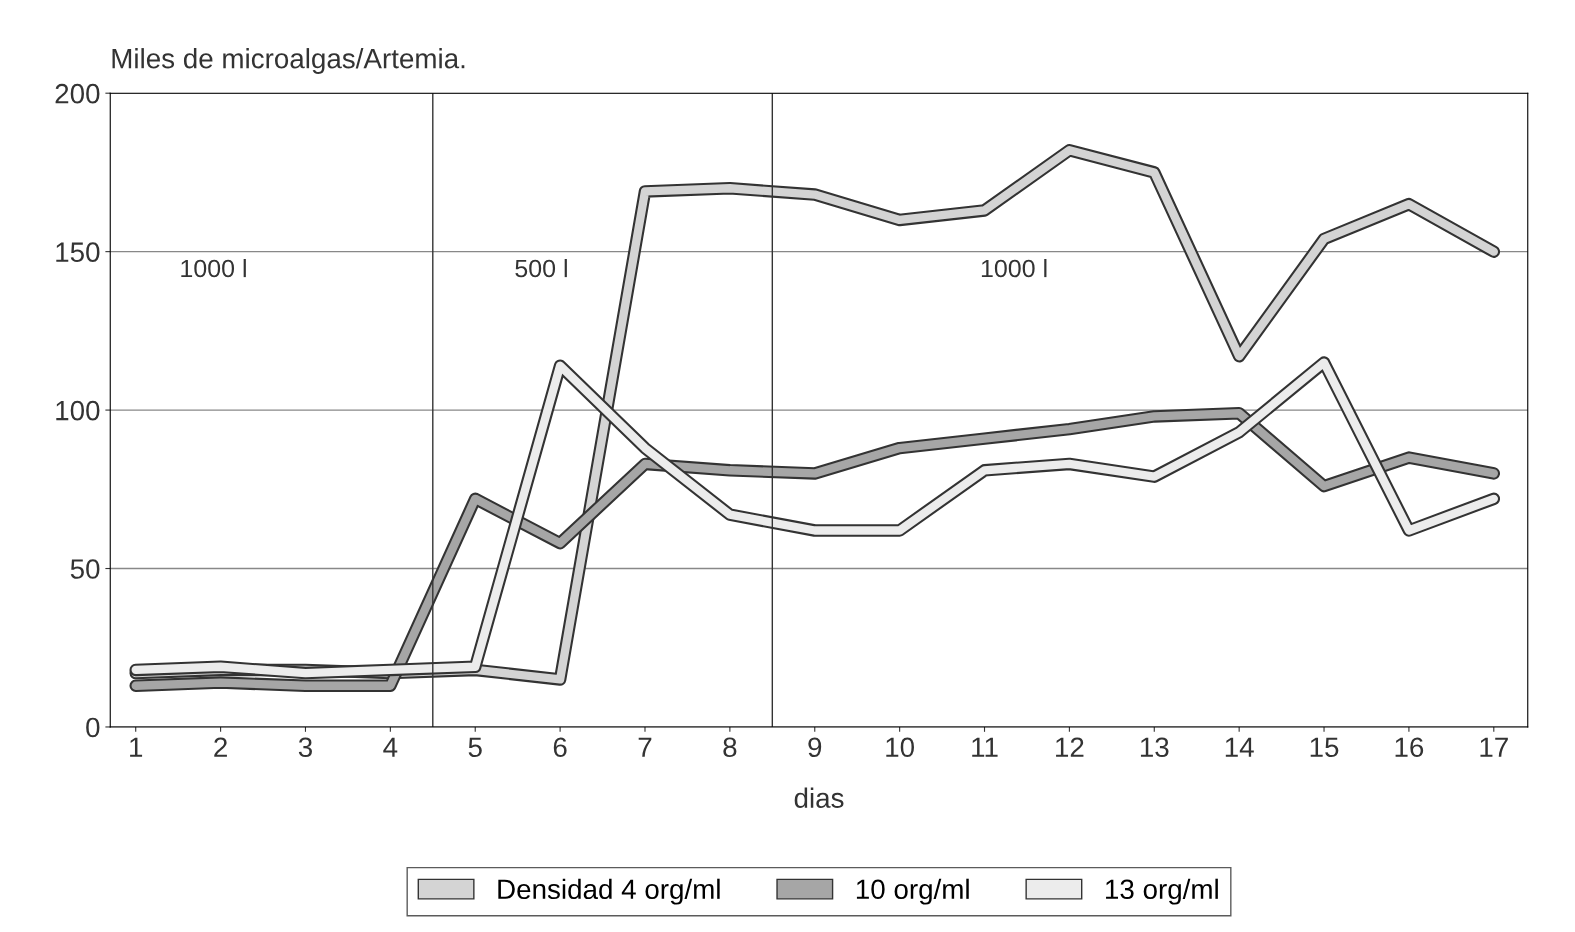 This screenshot has width=1575, height=932. Describe the element at coordinates (819, 797) in the screenshot. I see `x-axis-title: dias` at that location.